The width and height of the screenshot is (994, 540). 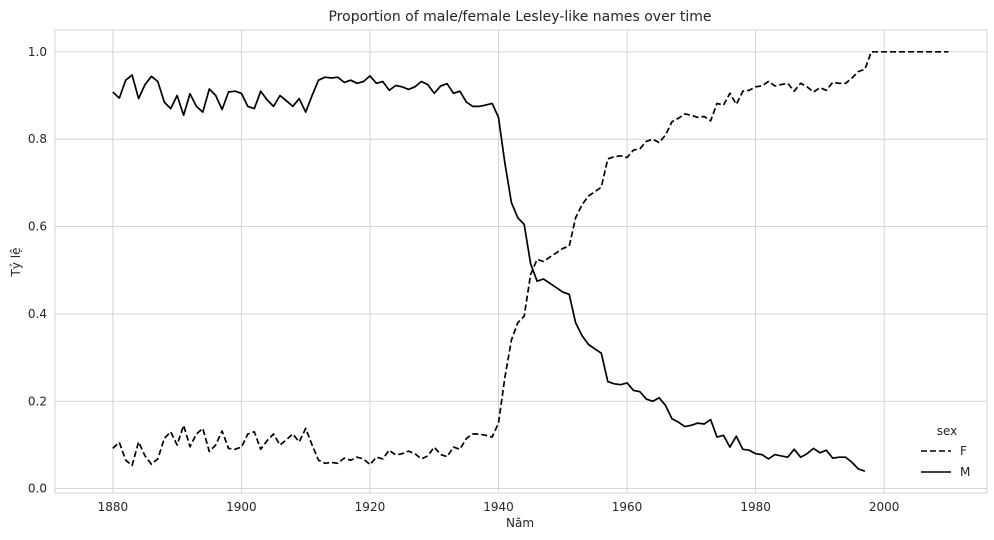 I want to click on x-axis-title: Năm, so click(x=520, y=523).